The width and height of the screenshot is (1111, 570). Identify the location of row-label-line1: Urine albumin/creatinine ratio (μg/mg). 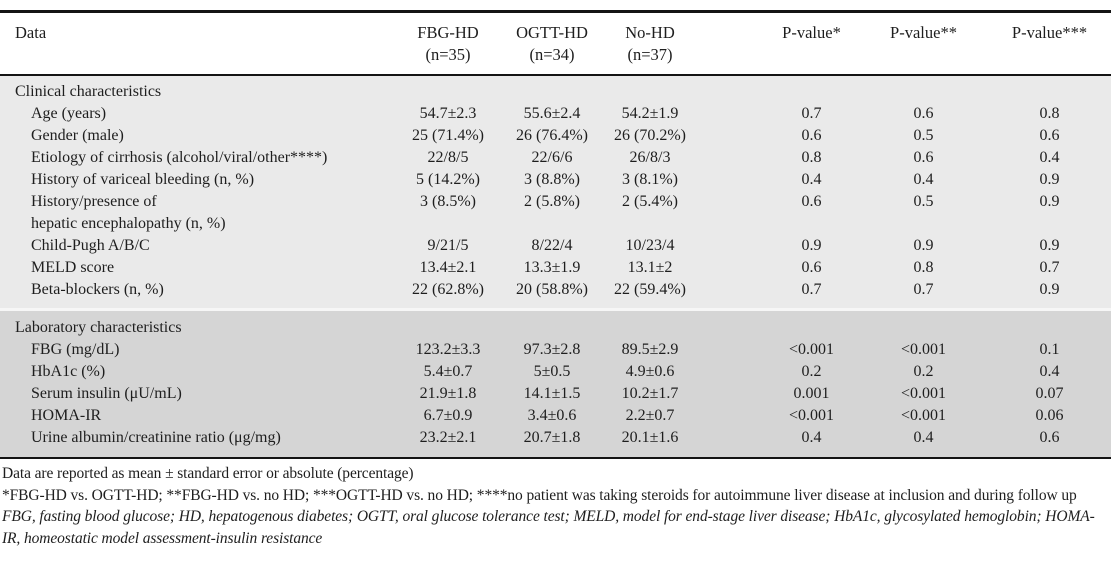
(156, 437).